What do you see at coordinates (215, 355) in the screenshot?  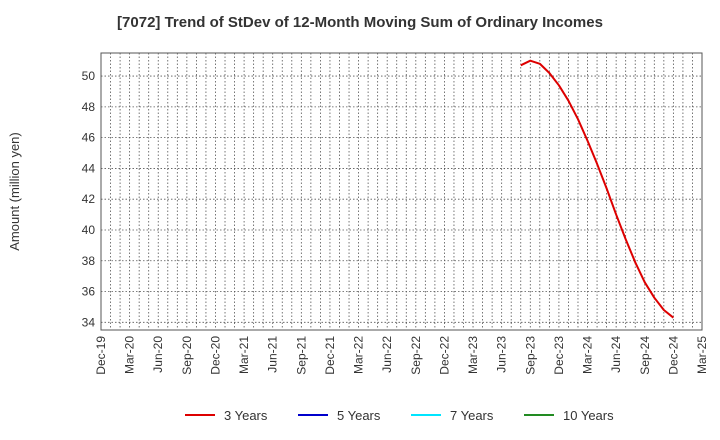 I see `x-tick-label: Dec-20` at bounding box center [215, 355].